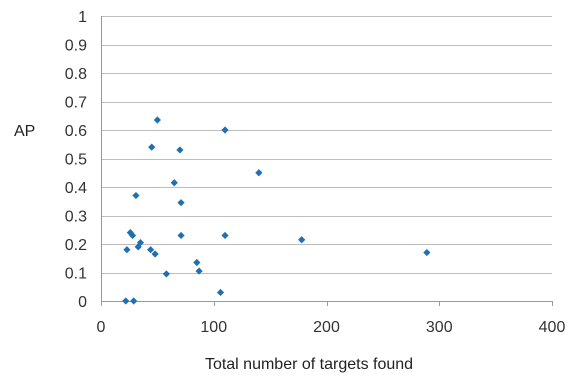 Image resolution: width=570 pixels, height=379 pixels. Describe the element at coordinates (309, 364) in the screenshot. I see `x-axis-label: Total number of targets found` at that location.